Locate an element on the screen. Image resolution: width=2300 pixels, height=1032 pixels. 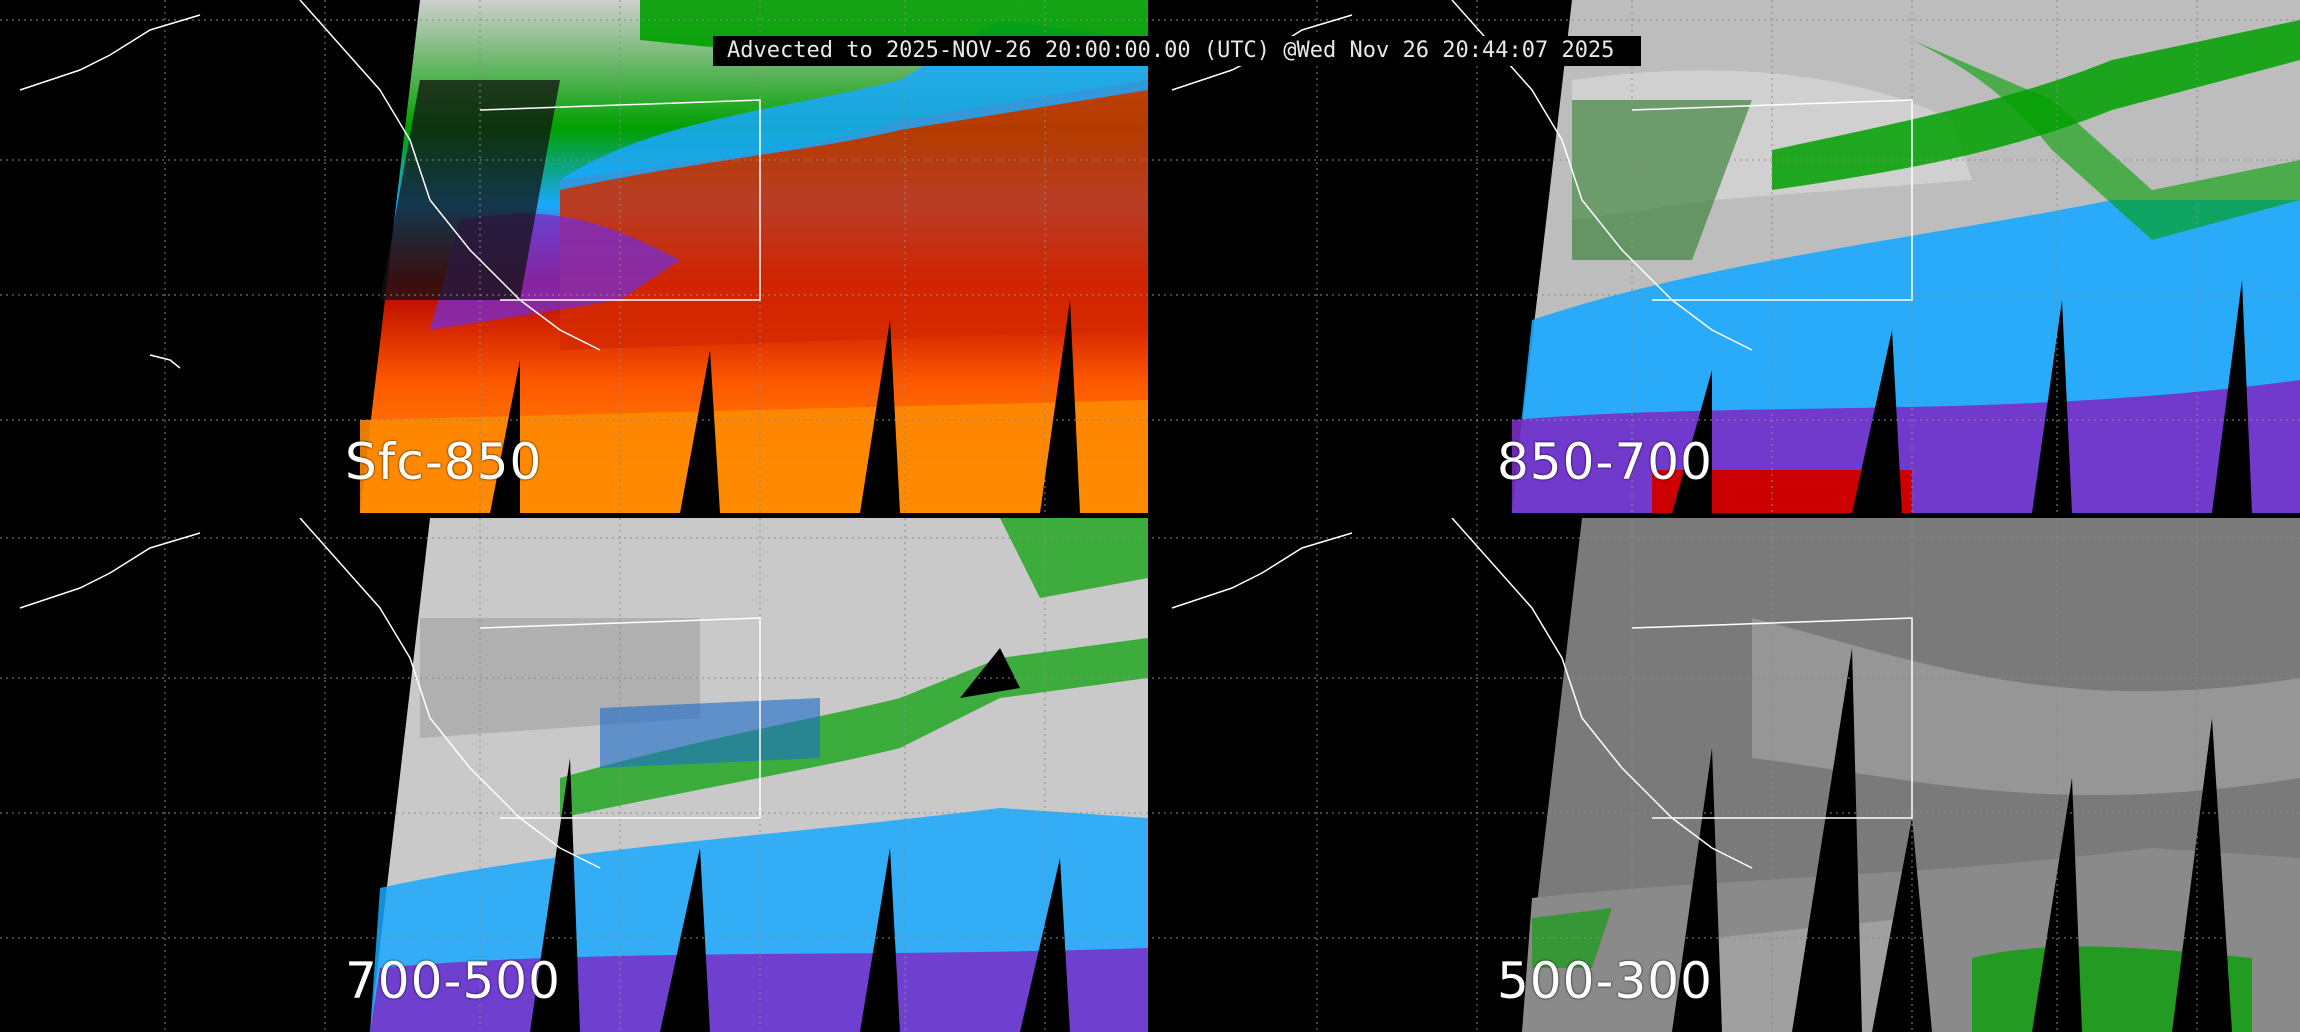
layer-label: 500-300 is located at coordinates (1605, 981).